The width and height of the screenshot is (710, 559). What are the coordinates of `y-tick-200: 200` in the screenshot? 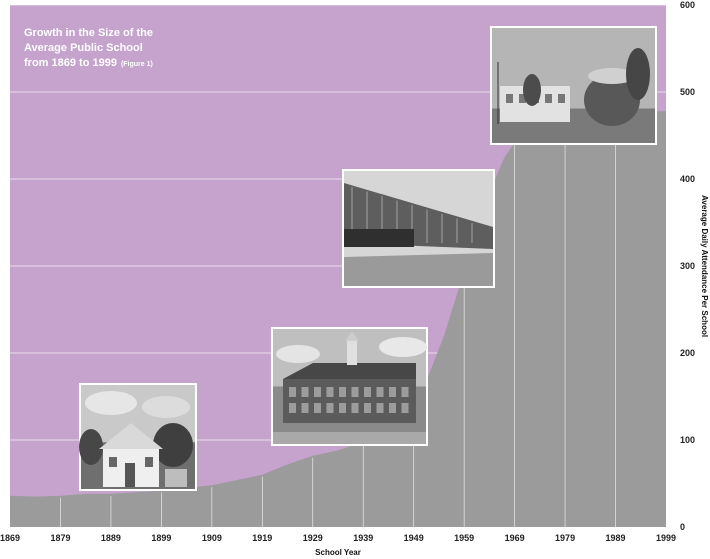 It's located at (687, 353).